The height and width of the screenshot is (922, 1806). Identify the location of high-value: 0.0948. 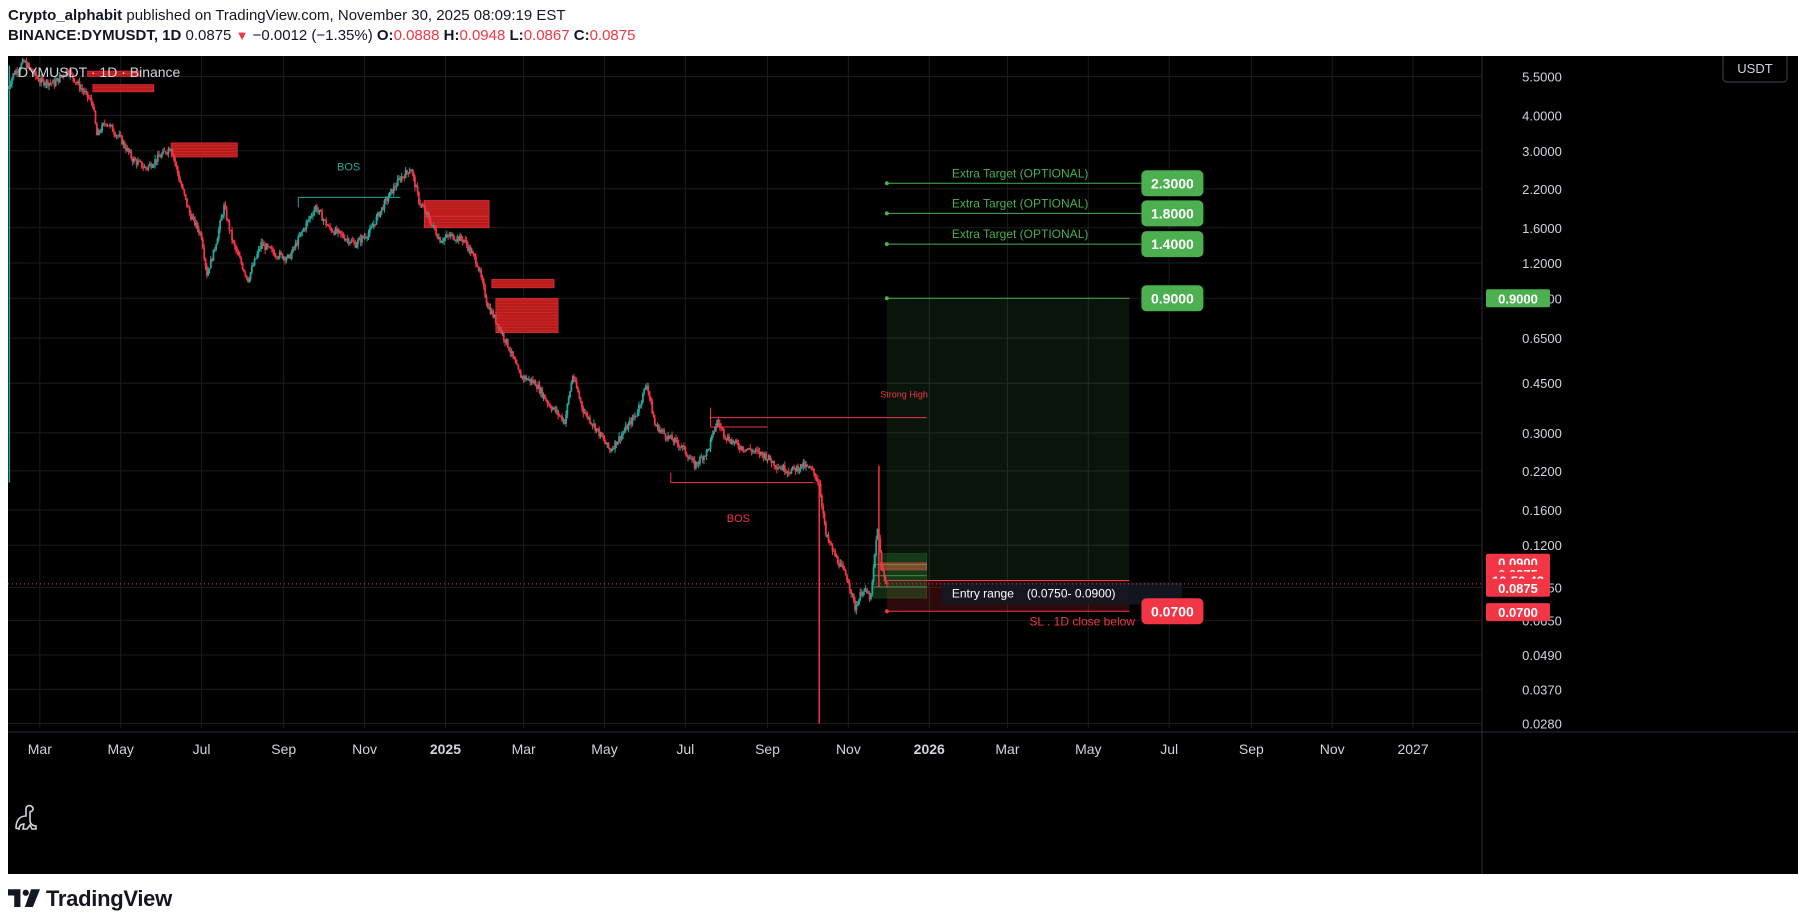
(482, 35).